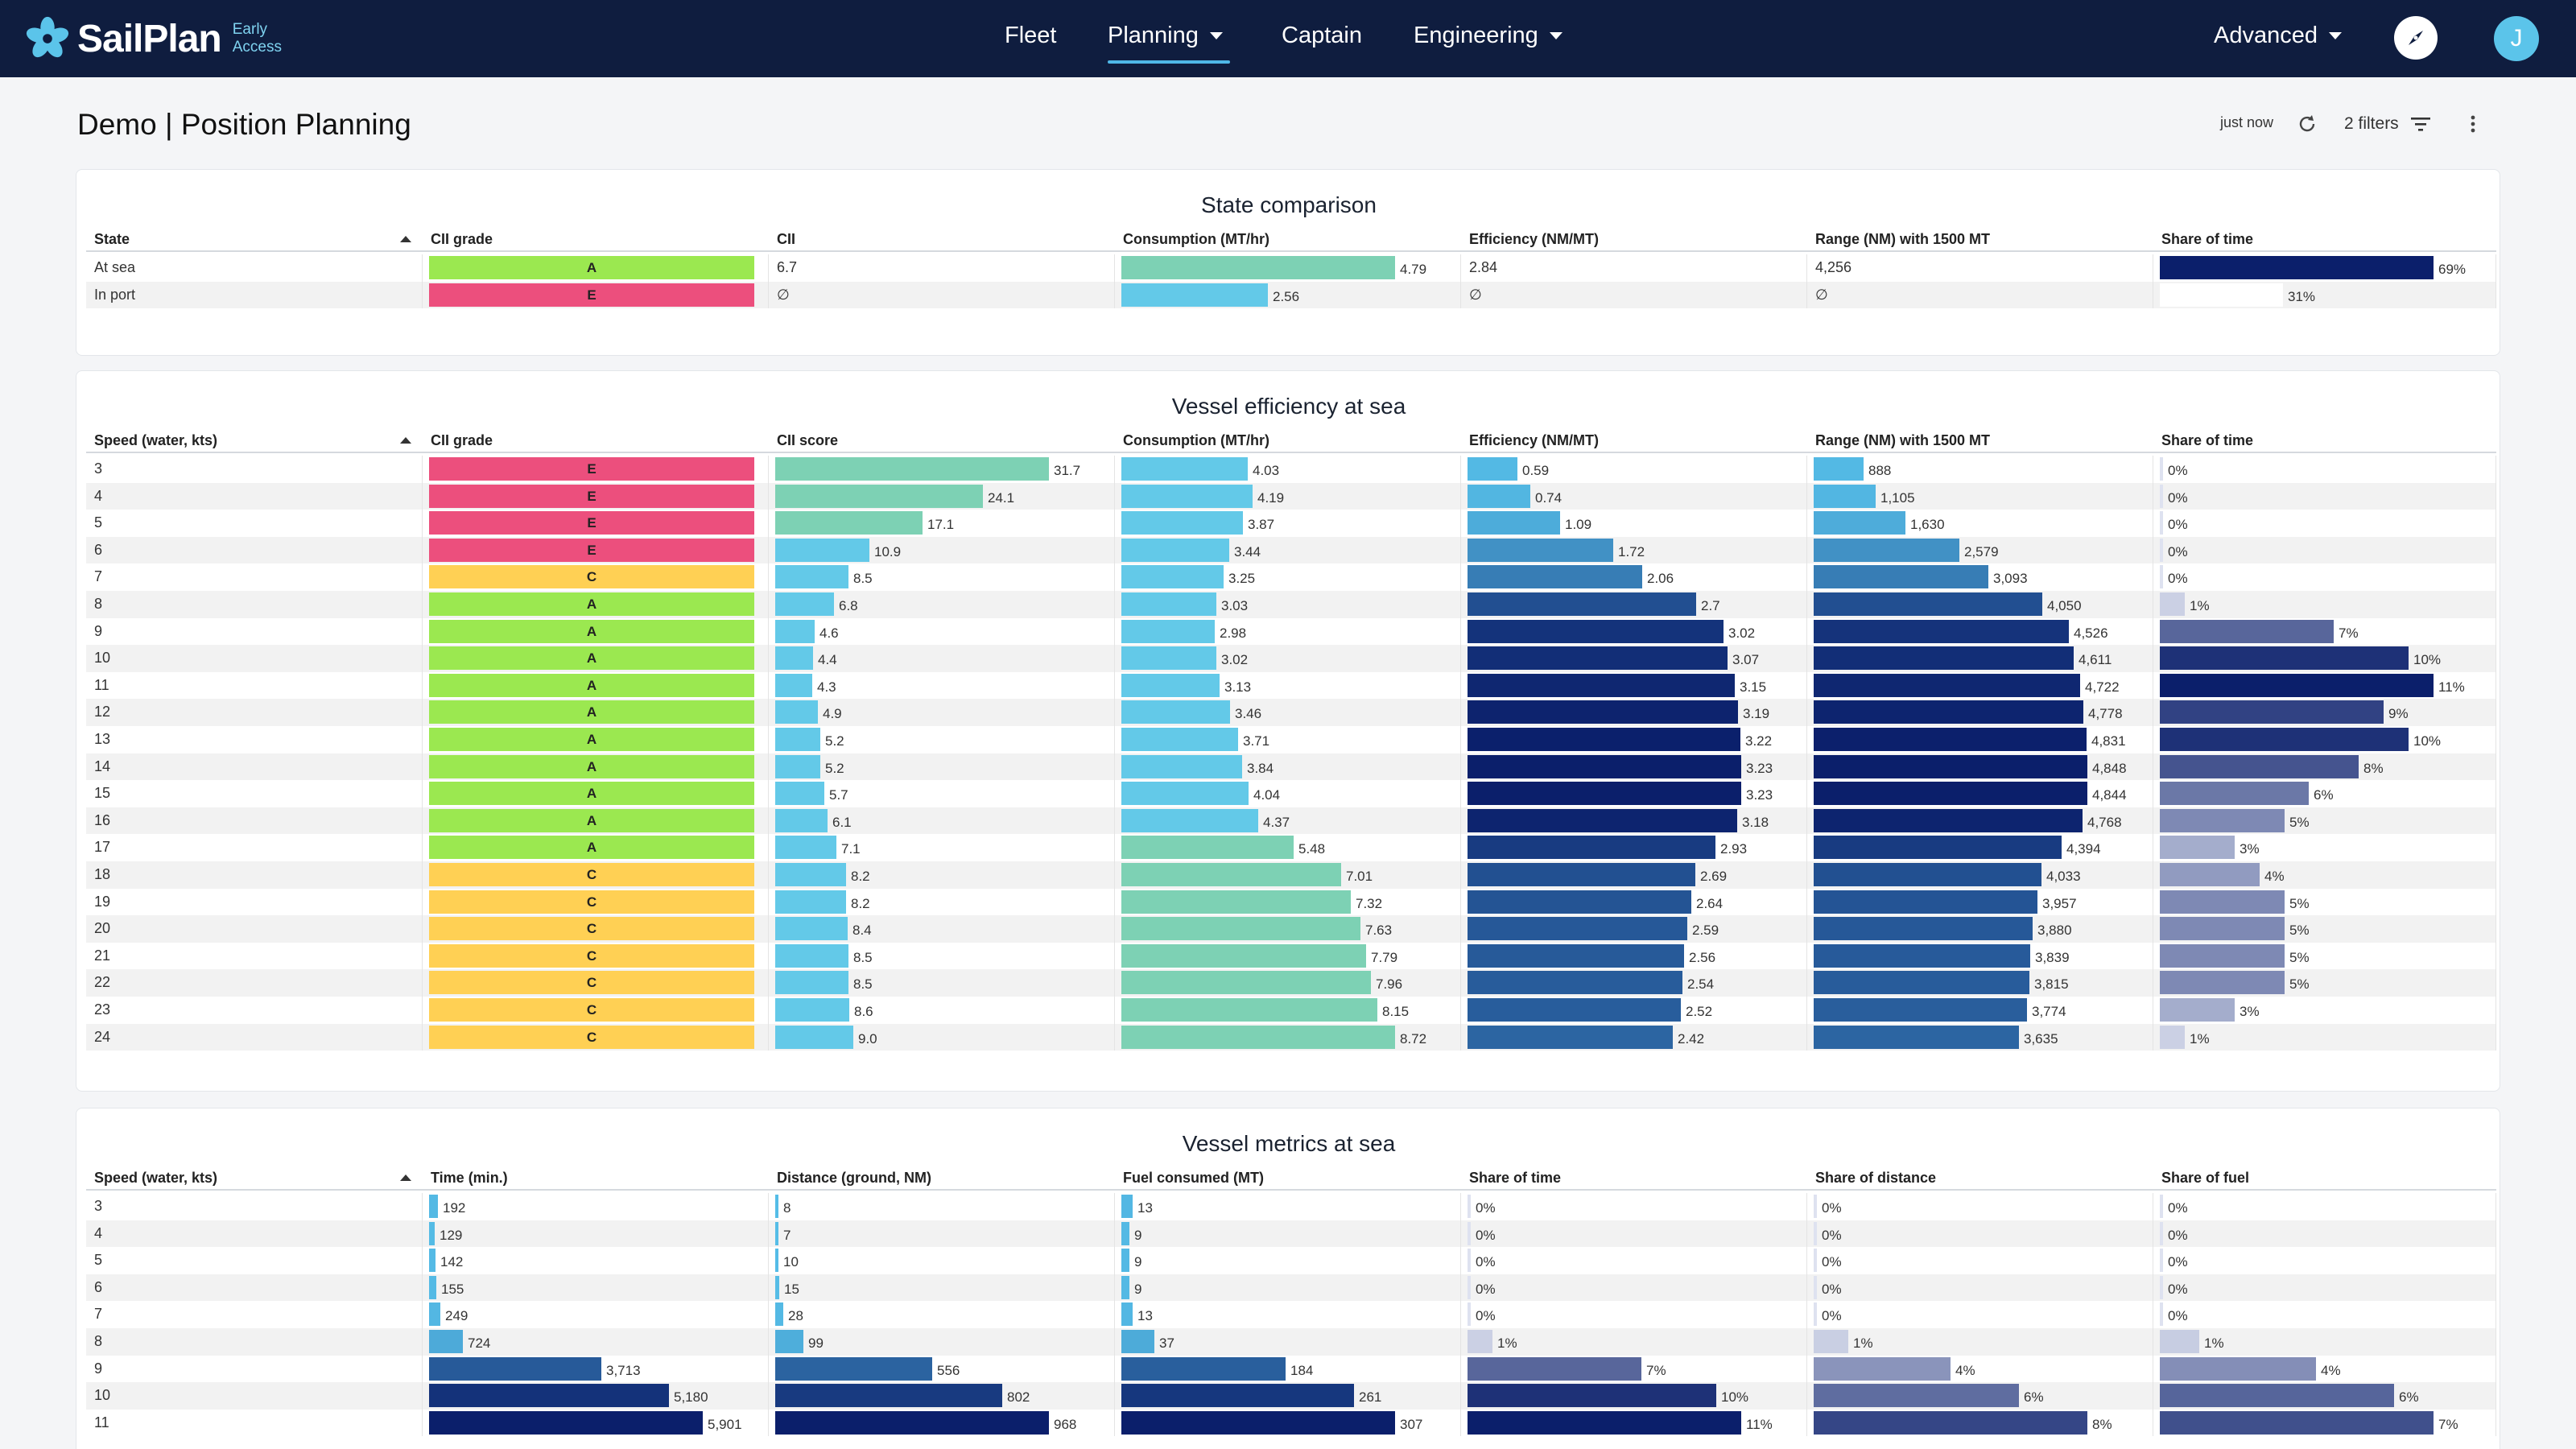  I want to click on table-cell-share: 0%, so click(2324, 469).